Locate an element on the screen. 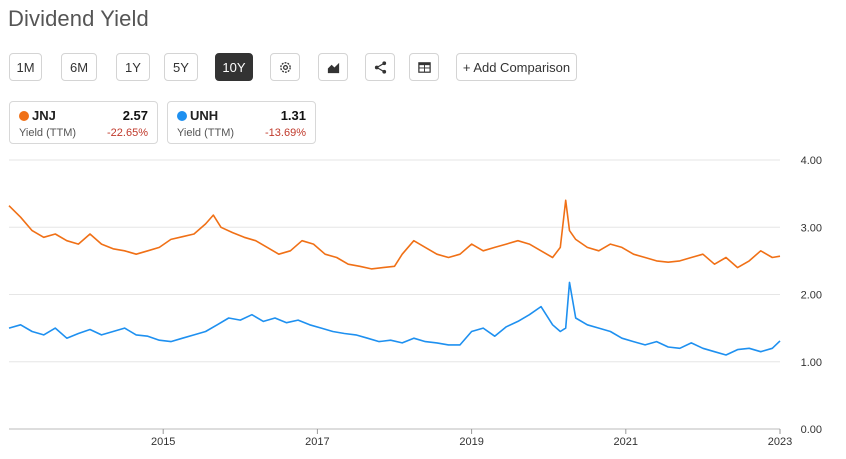  unh-color-dot is located at coordinates (182, 116).